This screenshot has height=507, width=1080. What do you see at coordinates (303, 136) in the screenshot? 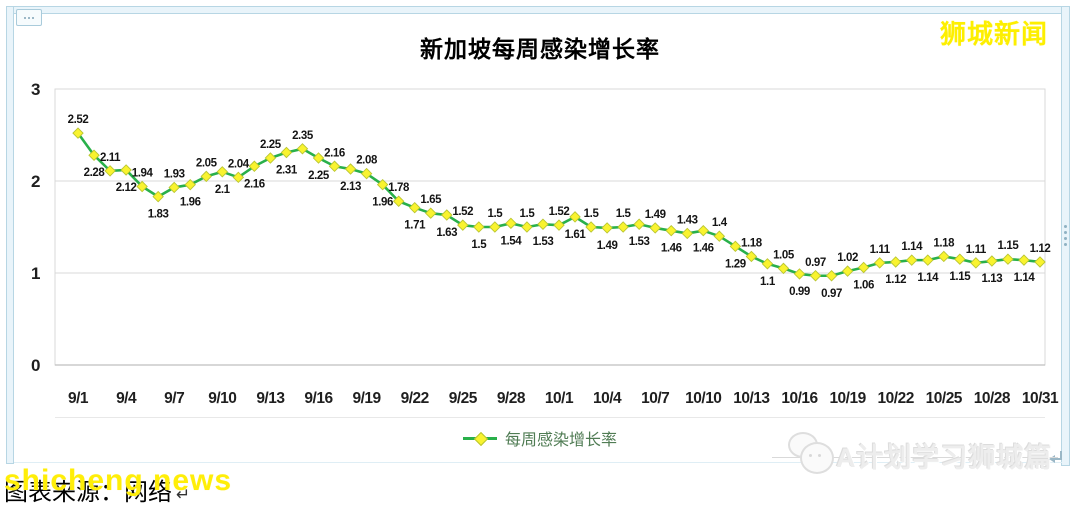
I see `data-label: 2.35` at bounding box center [303, 136].